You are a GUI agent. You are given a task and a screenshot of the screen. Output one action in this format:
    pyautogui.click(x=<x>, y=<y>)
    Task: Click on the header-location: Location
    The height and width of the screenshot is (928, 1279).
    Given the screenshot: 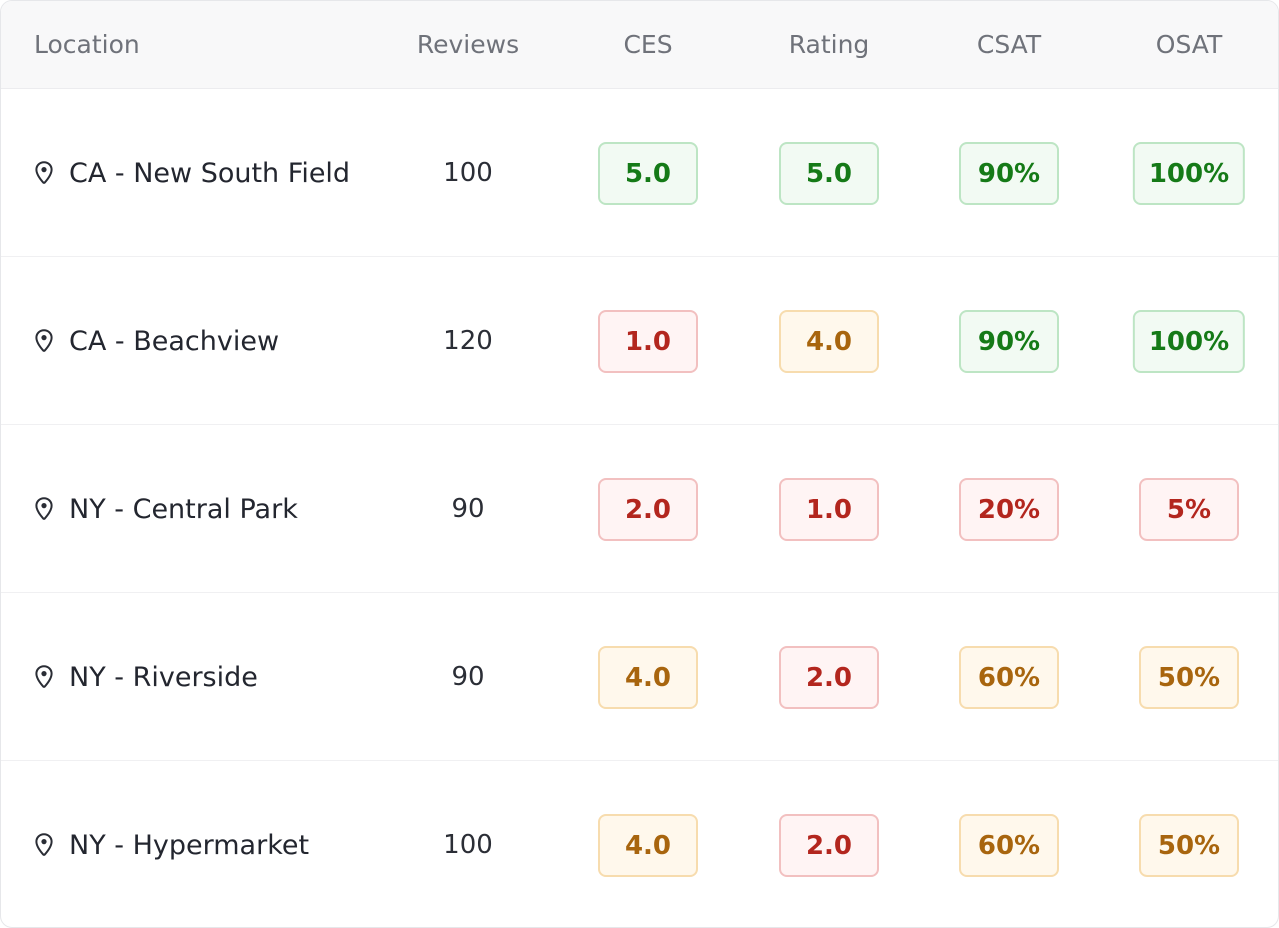 What is the action you would take?
    pyautogui.click(x=87, y=44)
    